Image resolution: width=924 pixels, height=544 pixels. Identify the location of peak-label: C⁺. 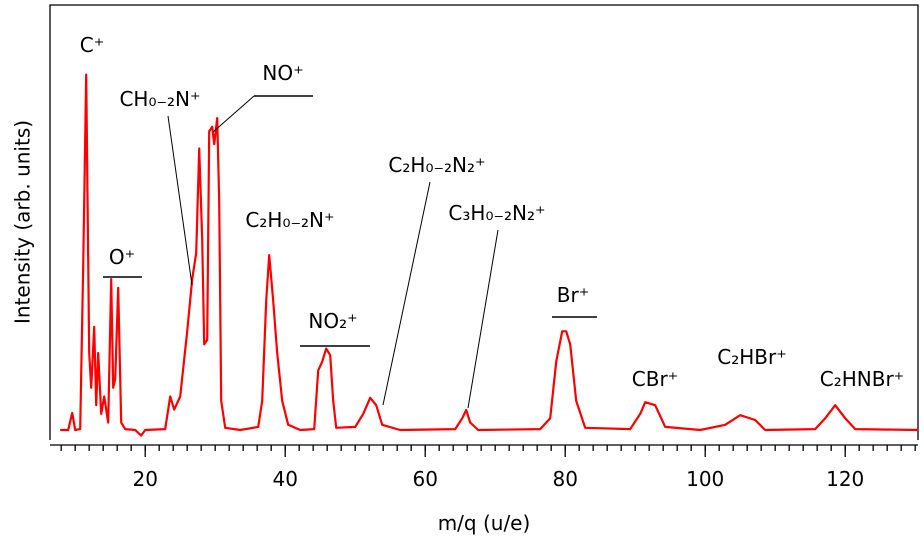
(92, 45).